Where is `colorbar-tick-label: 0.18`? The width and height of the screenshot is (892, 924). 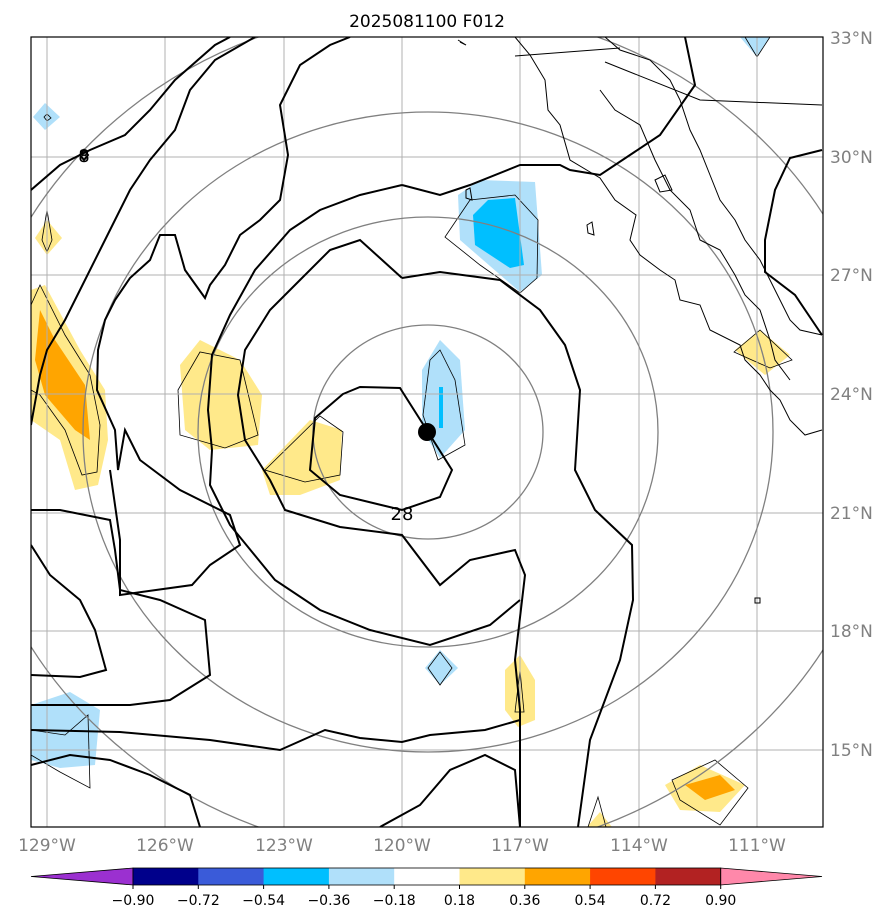 colorbar-tick-label: 0.18 is located at coordinates (459, 901).